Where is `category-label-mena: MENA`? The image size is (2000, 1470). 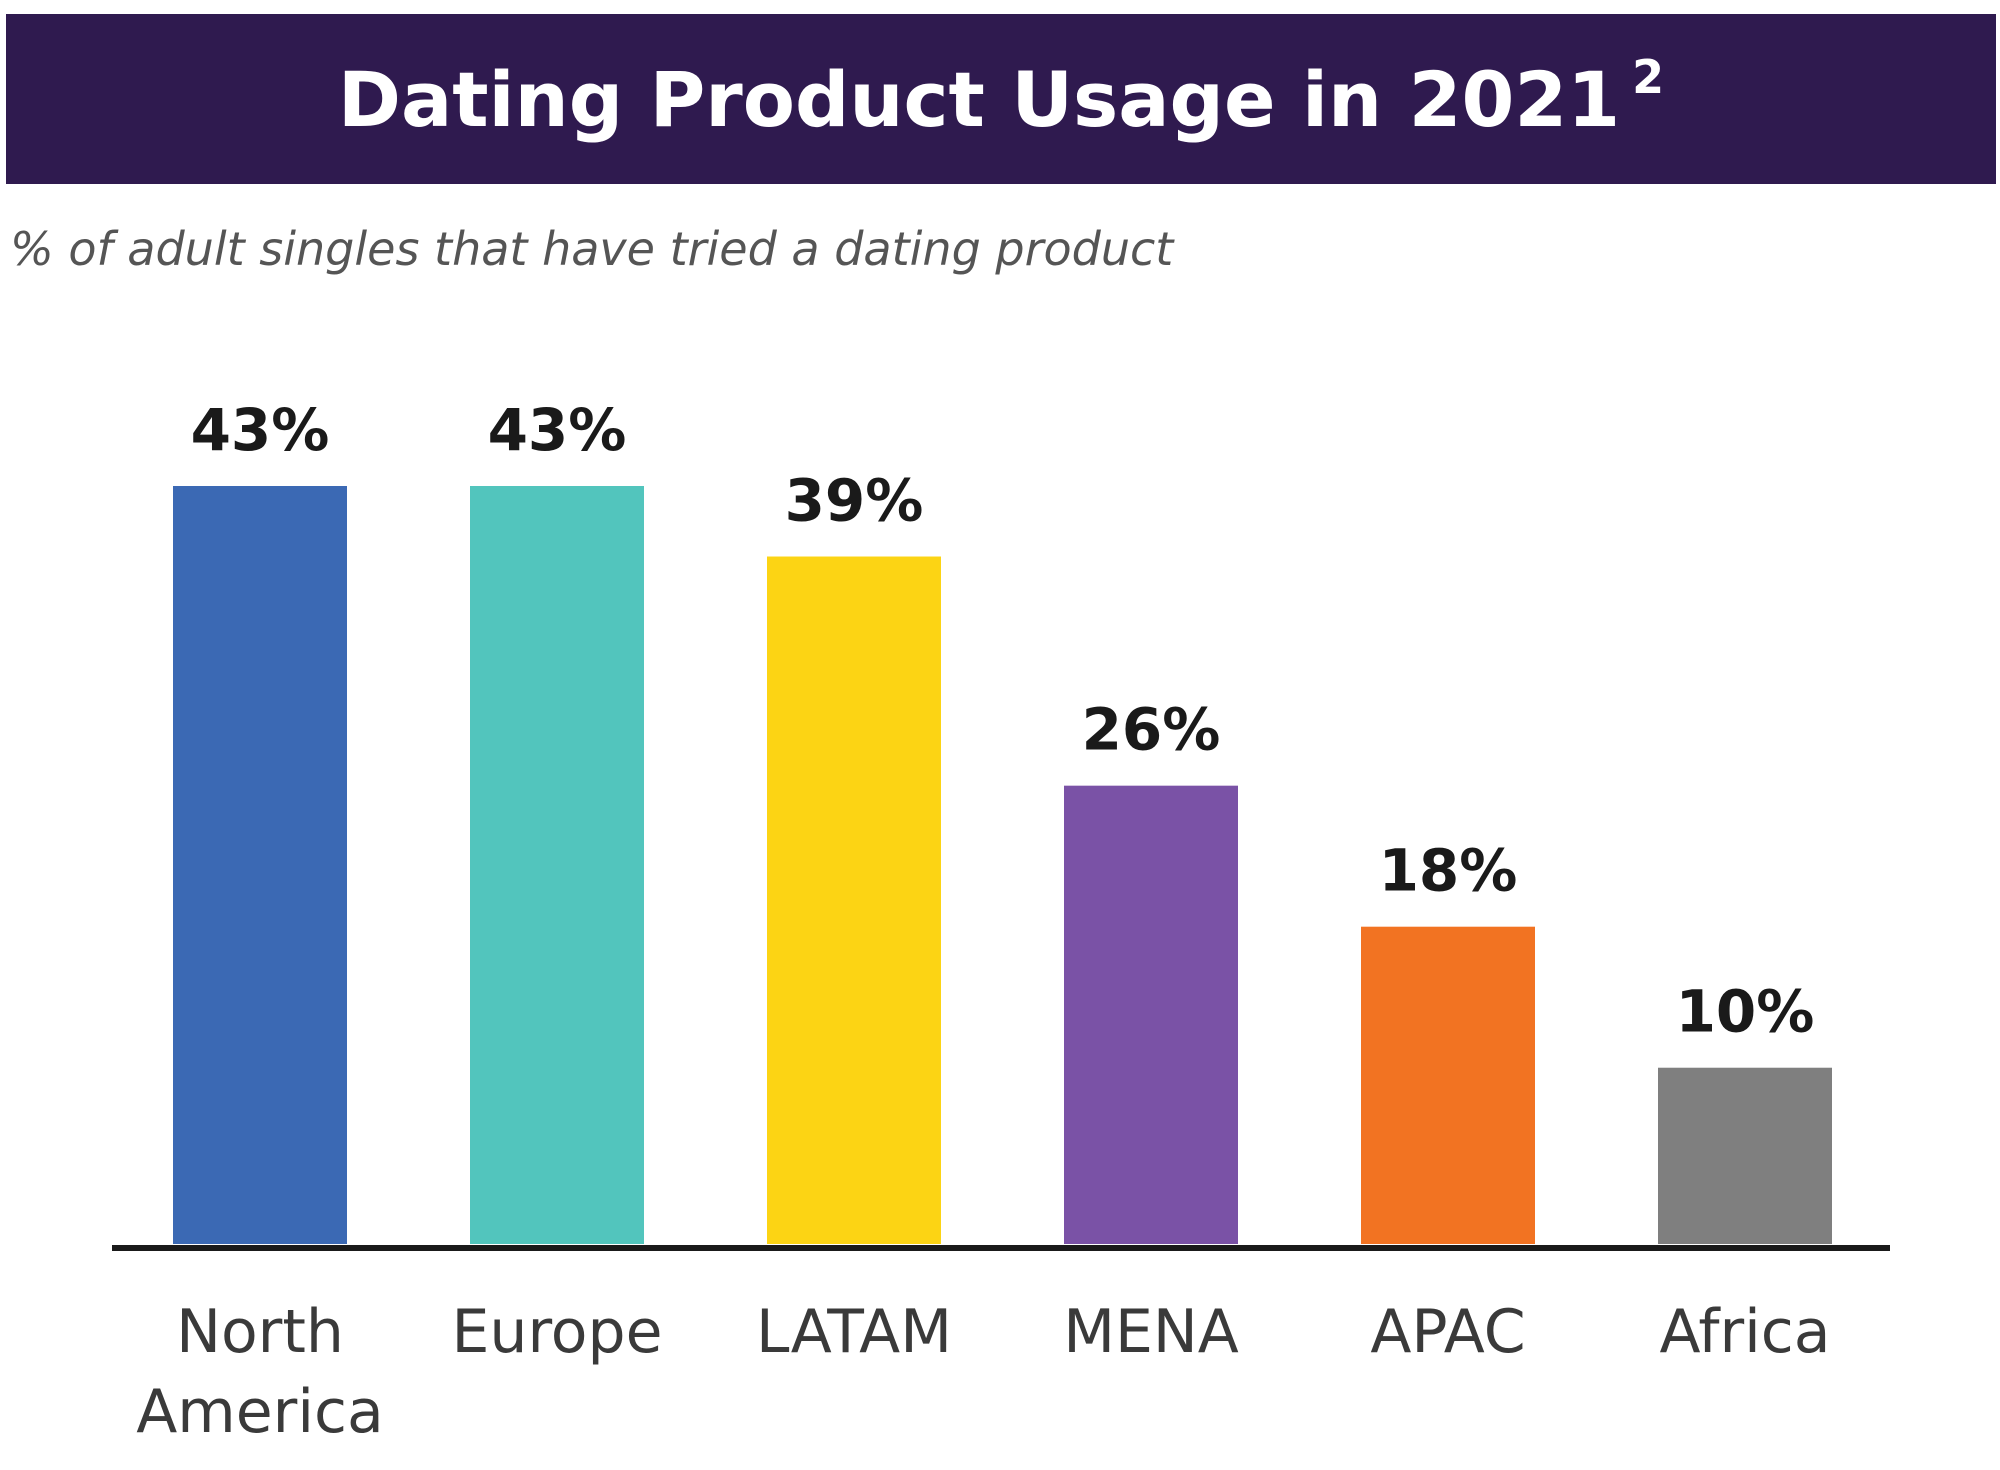
category-label-mena: MENA is located at coordinates (1151, 1332).